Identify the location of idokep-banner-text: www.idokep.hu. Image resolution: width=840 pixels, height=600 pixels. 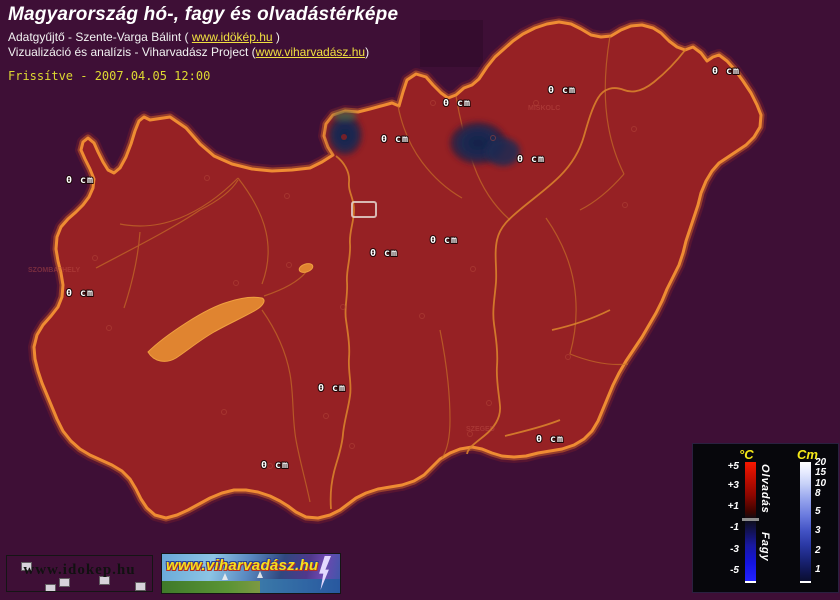
(79, 570).